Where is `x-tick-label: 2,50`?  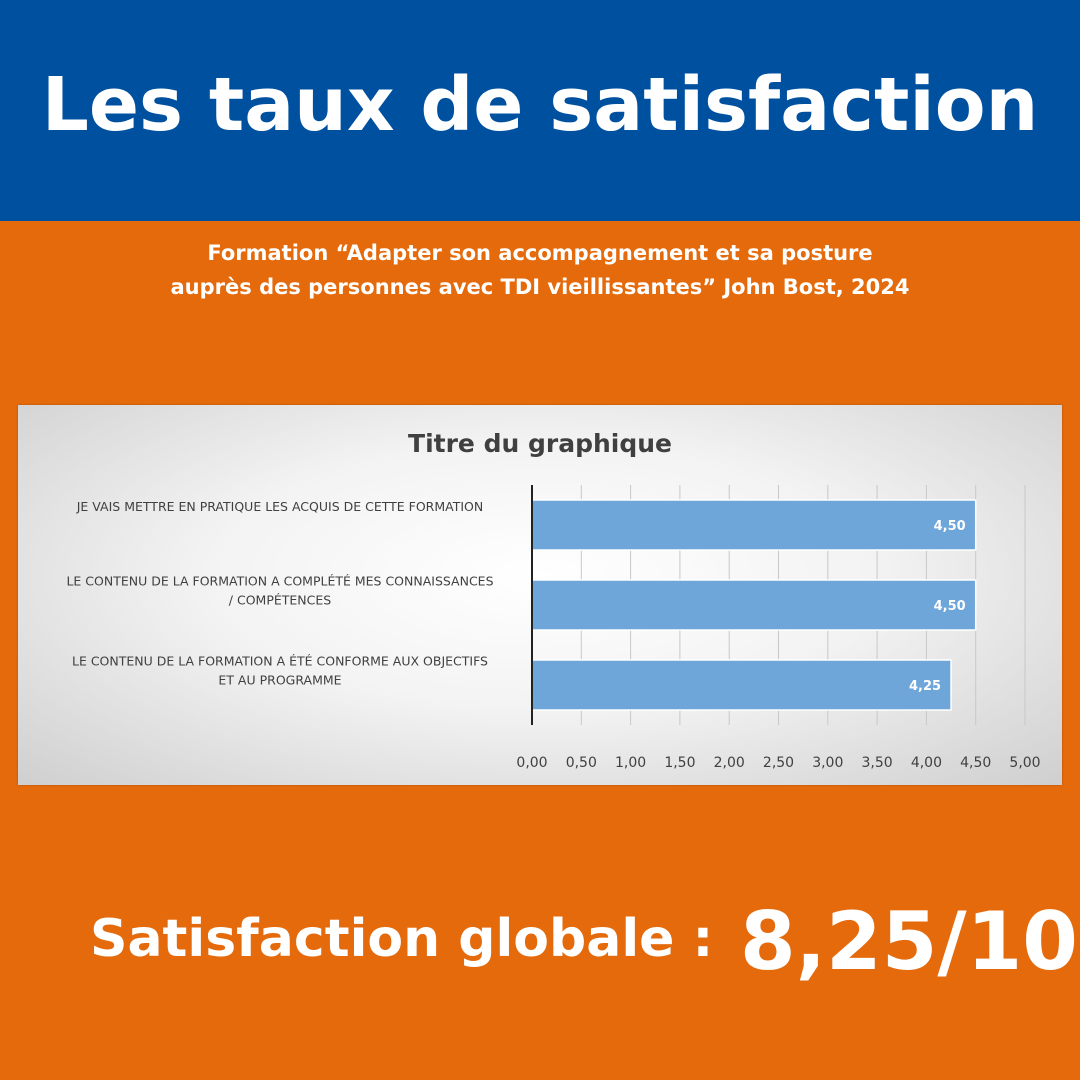
x-tick-label: 2,50 is located at coordinates (778, 763).